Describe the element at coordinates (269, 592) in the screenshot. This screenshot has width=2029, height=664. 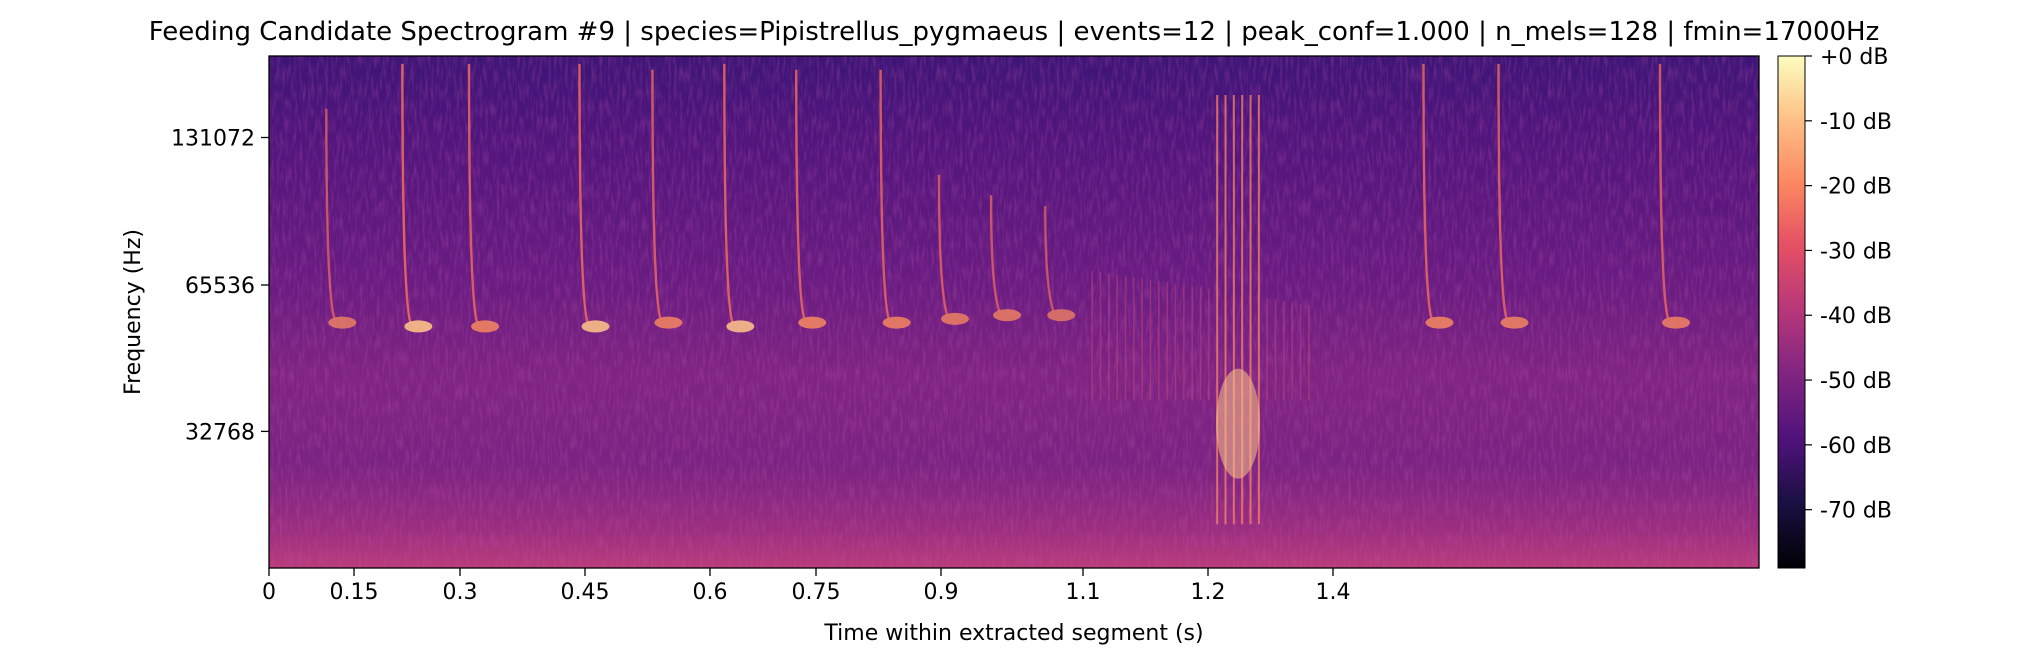
I see `x-tick-label: 0` at that location.